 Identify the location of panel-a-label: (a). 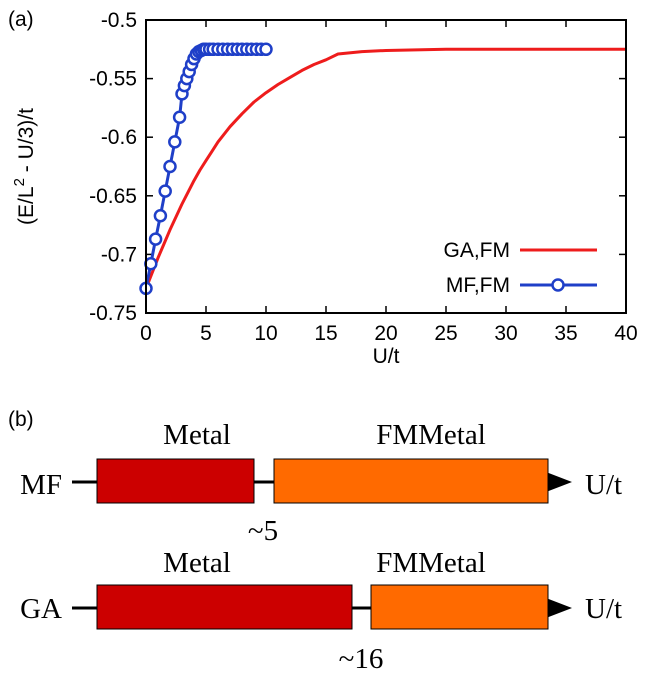
(21, 19).